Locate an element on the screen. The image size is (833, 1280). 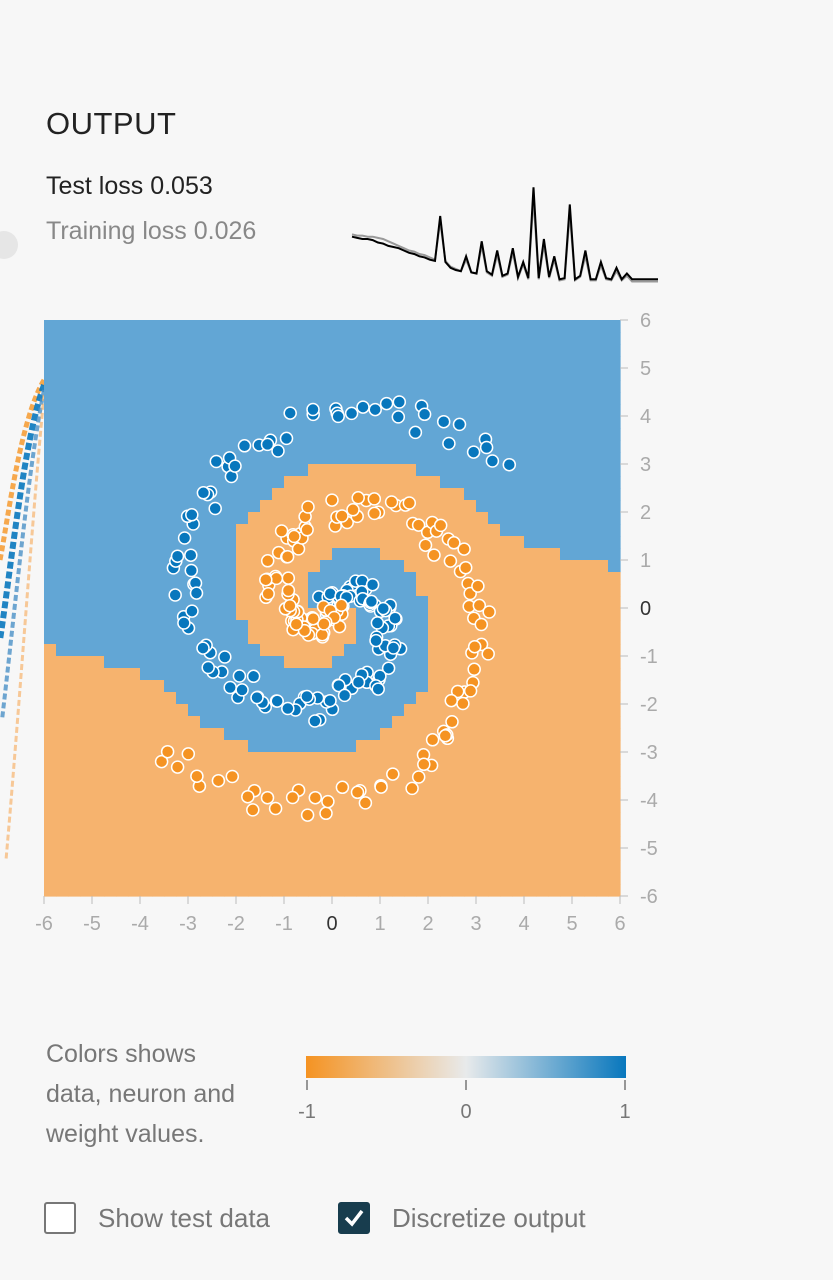
discretize-output-toggle: Discretize output is located at coordinates (462, 1218).